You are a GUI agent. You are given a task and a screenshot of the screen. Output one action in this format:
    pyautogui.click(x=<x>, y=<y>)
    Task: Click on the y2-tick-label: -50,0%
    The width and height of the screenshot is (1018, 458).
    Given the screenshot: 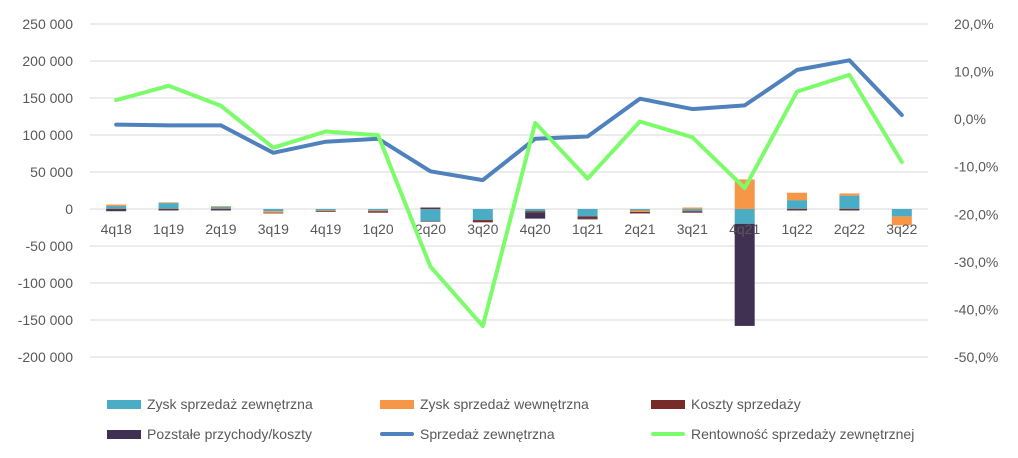 What is the action you would take?
    pyautogui.click(x=976, y=357)
    